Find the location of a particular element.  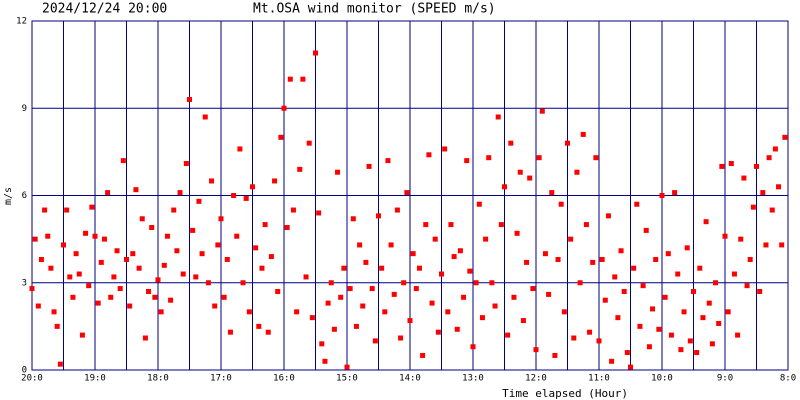

x-tick-label: 14:0 is located at coordinates (410, 379).